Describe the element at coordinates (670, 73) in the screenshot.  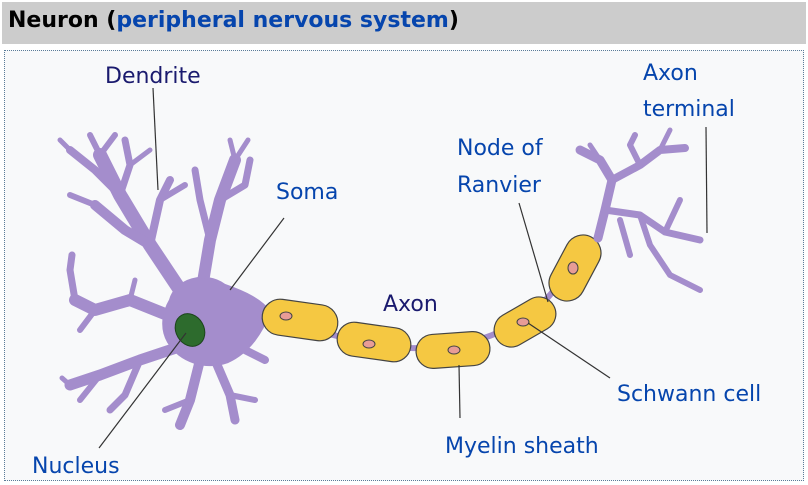
I see `label-axon-terminal-line1: Axon` at that location.